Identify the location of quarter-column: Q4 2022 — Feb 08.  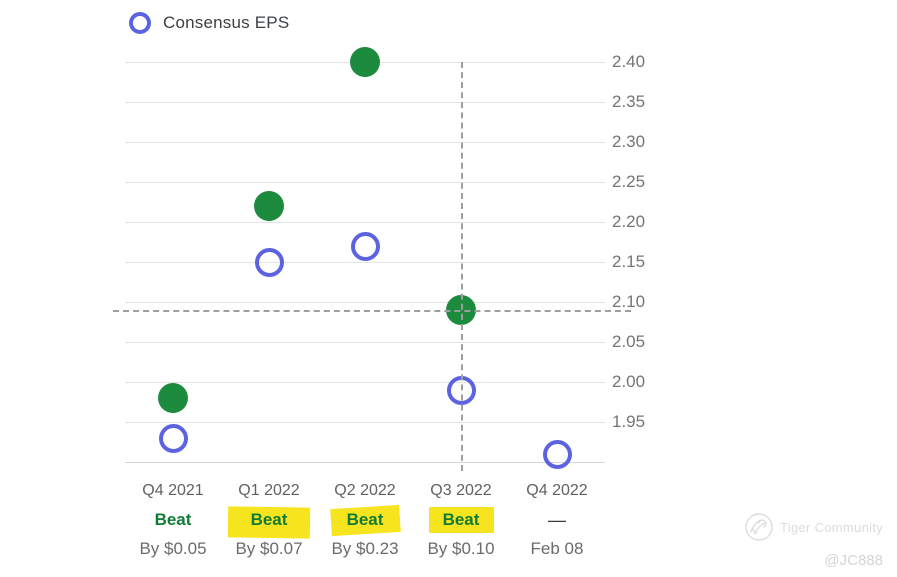
(557, 520).